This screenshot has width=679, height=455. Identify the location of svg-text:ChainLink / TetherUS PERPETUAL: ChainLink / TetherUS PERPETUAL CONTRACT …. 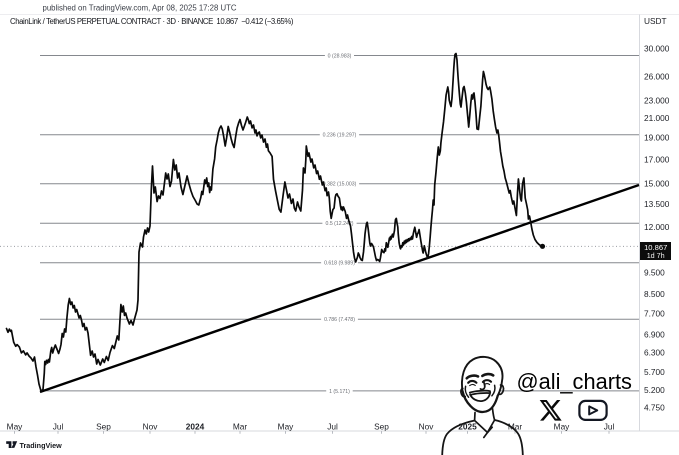
(152, 21).